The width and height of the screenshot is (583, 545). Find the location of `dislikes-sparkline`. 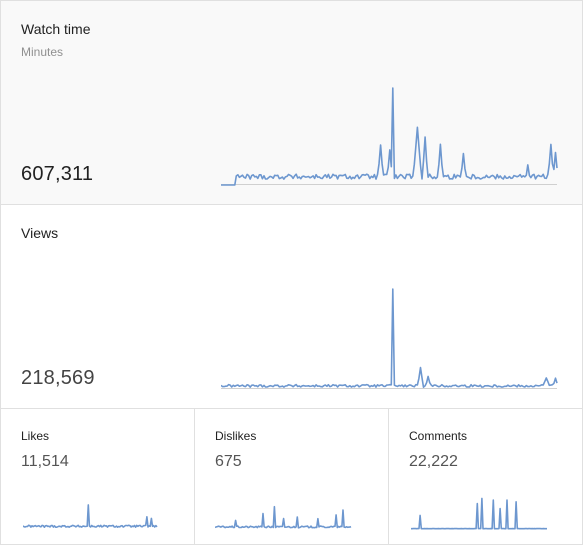

dislikes-sparkline is located at coordinates (283, 517).